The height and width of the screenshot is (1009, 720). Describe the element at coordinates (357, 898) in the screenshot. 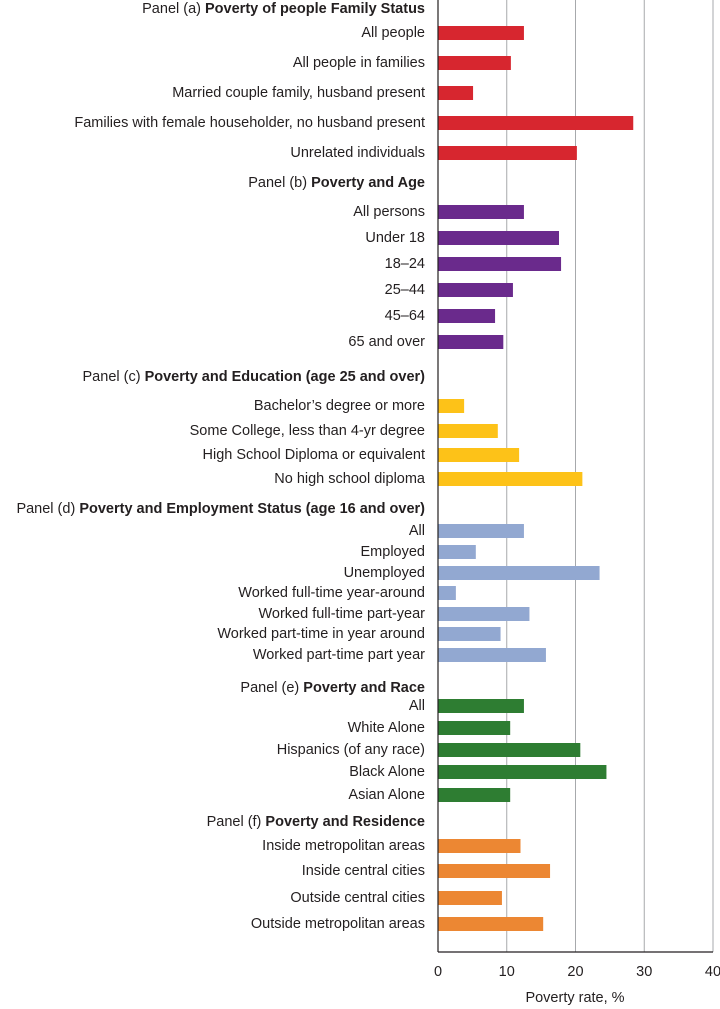

I see `category-label: Outside central cities` at that location.